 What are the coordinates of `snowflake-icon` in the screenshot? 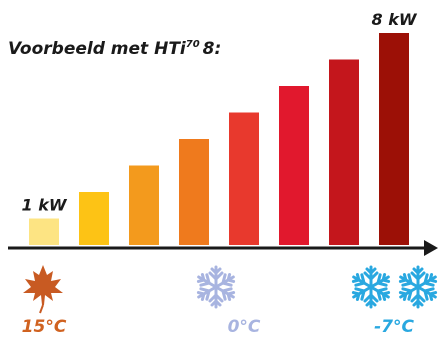 It's located at (216, 287).